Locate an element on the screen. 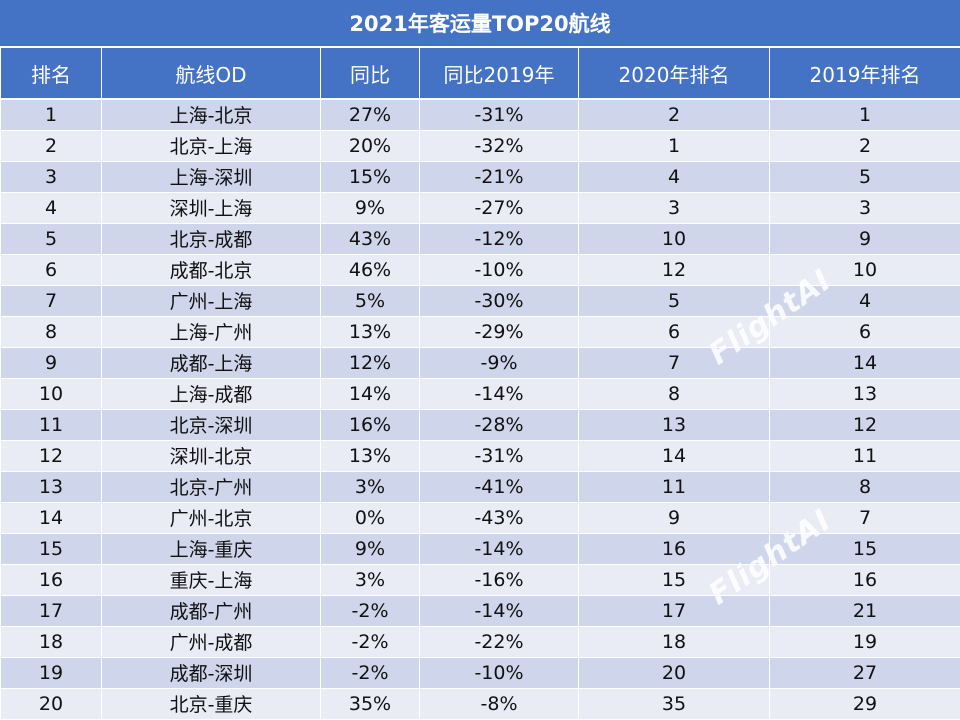  cell-rank-2019: 4 is located at coordinates (864, 300).